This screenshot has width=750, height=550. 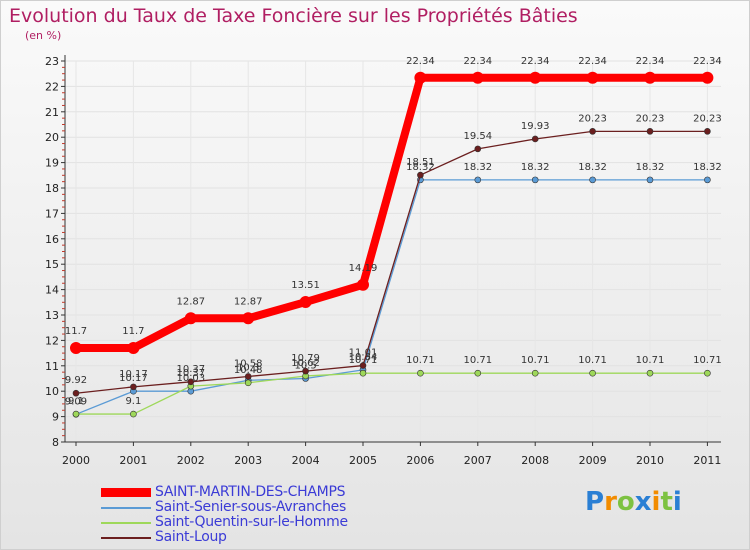 I want to click on y-tick-label: 23, so click(x=52, y=61).